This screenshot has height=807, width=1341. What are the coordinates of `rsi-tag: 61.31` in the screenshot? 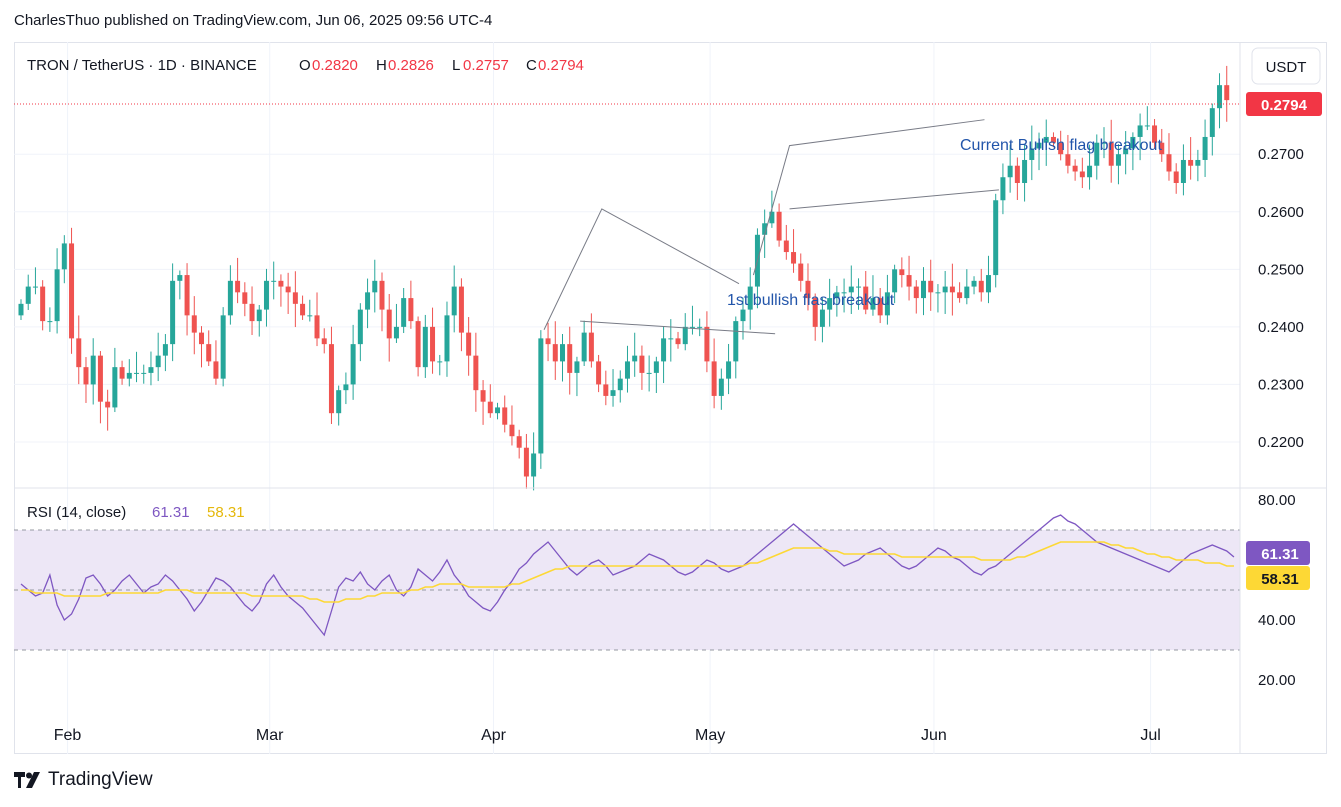 It's located at (1278, 553).